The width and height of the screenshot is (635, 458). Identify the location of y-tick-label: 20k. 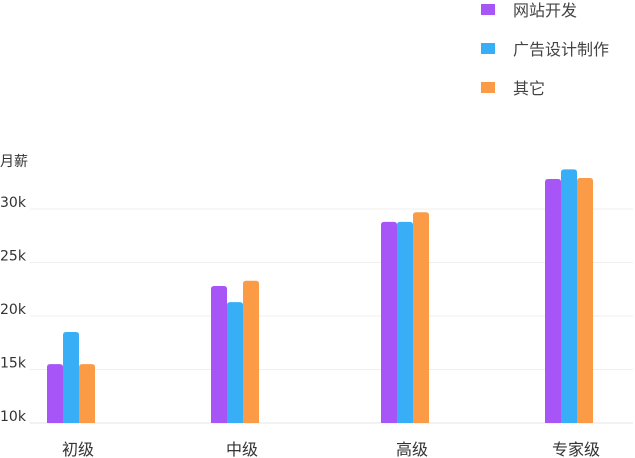
(13, 310).